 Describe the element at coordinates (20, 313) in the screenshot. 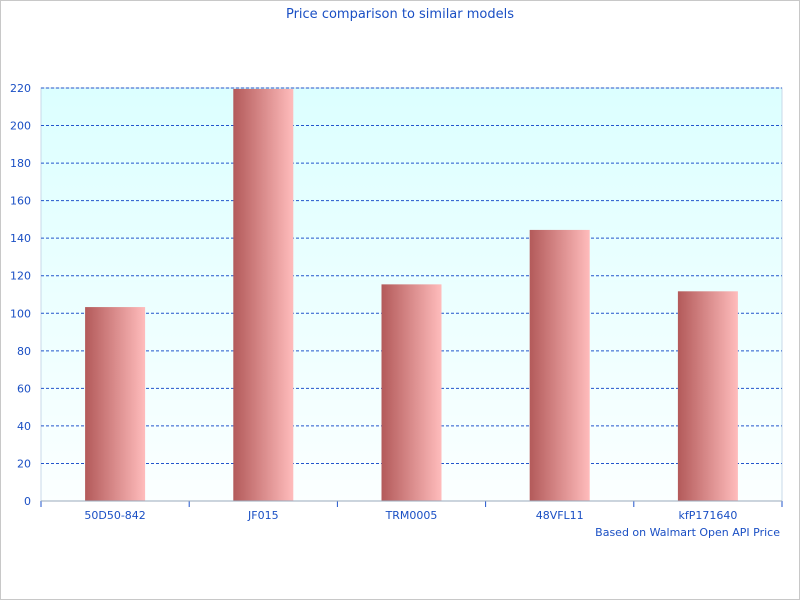

I see `y-tick-label: 100` at that location.